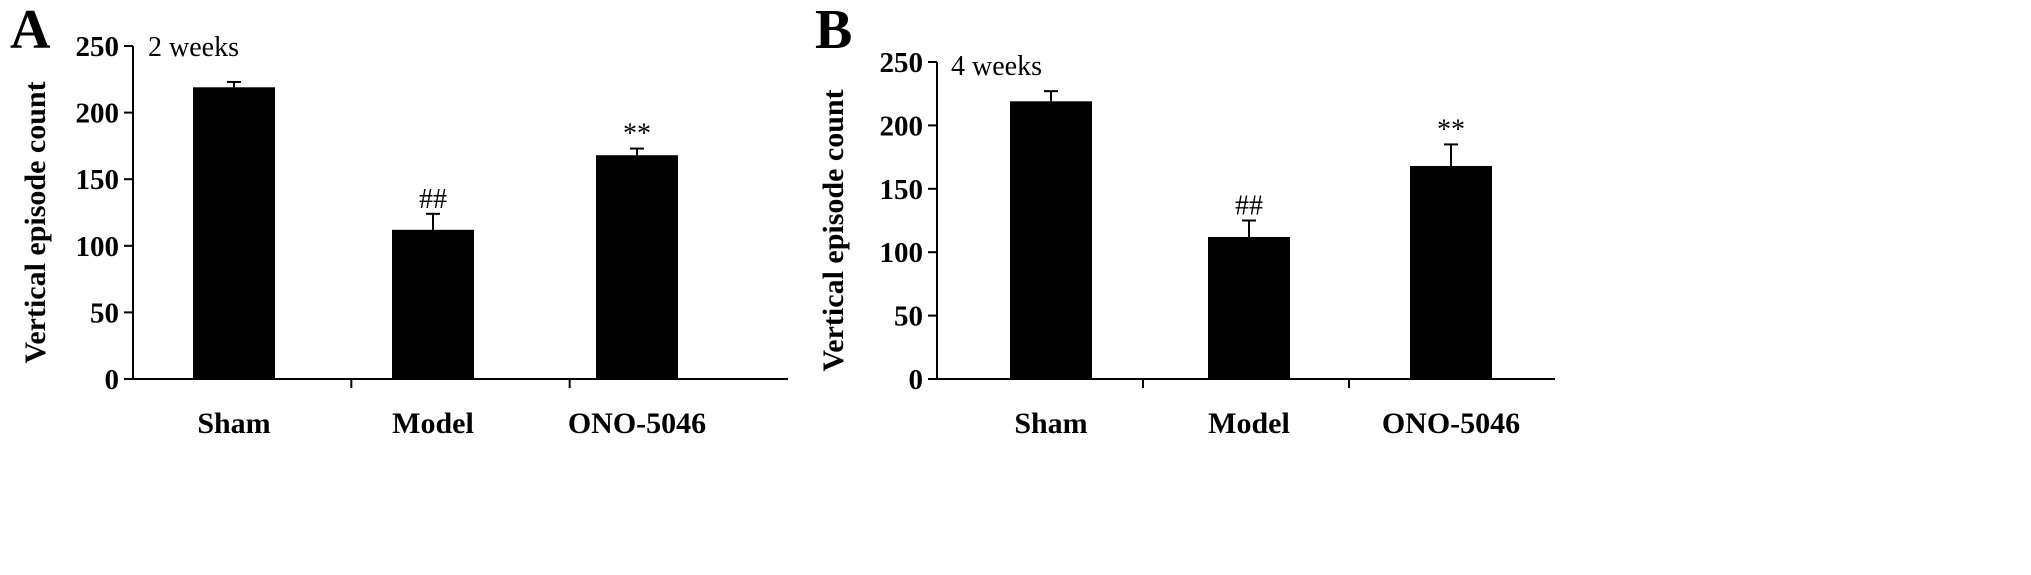 The height and width of the screenshot is (575, 2031). Describe the element at coordinates (30, 30) in the screenshot. I see `panel-a-letter: A` at that location.